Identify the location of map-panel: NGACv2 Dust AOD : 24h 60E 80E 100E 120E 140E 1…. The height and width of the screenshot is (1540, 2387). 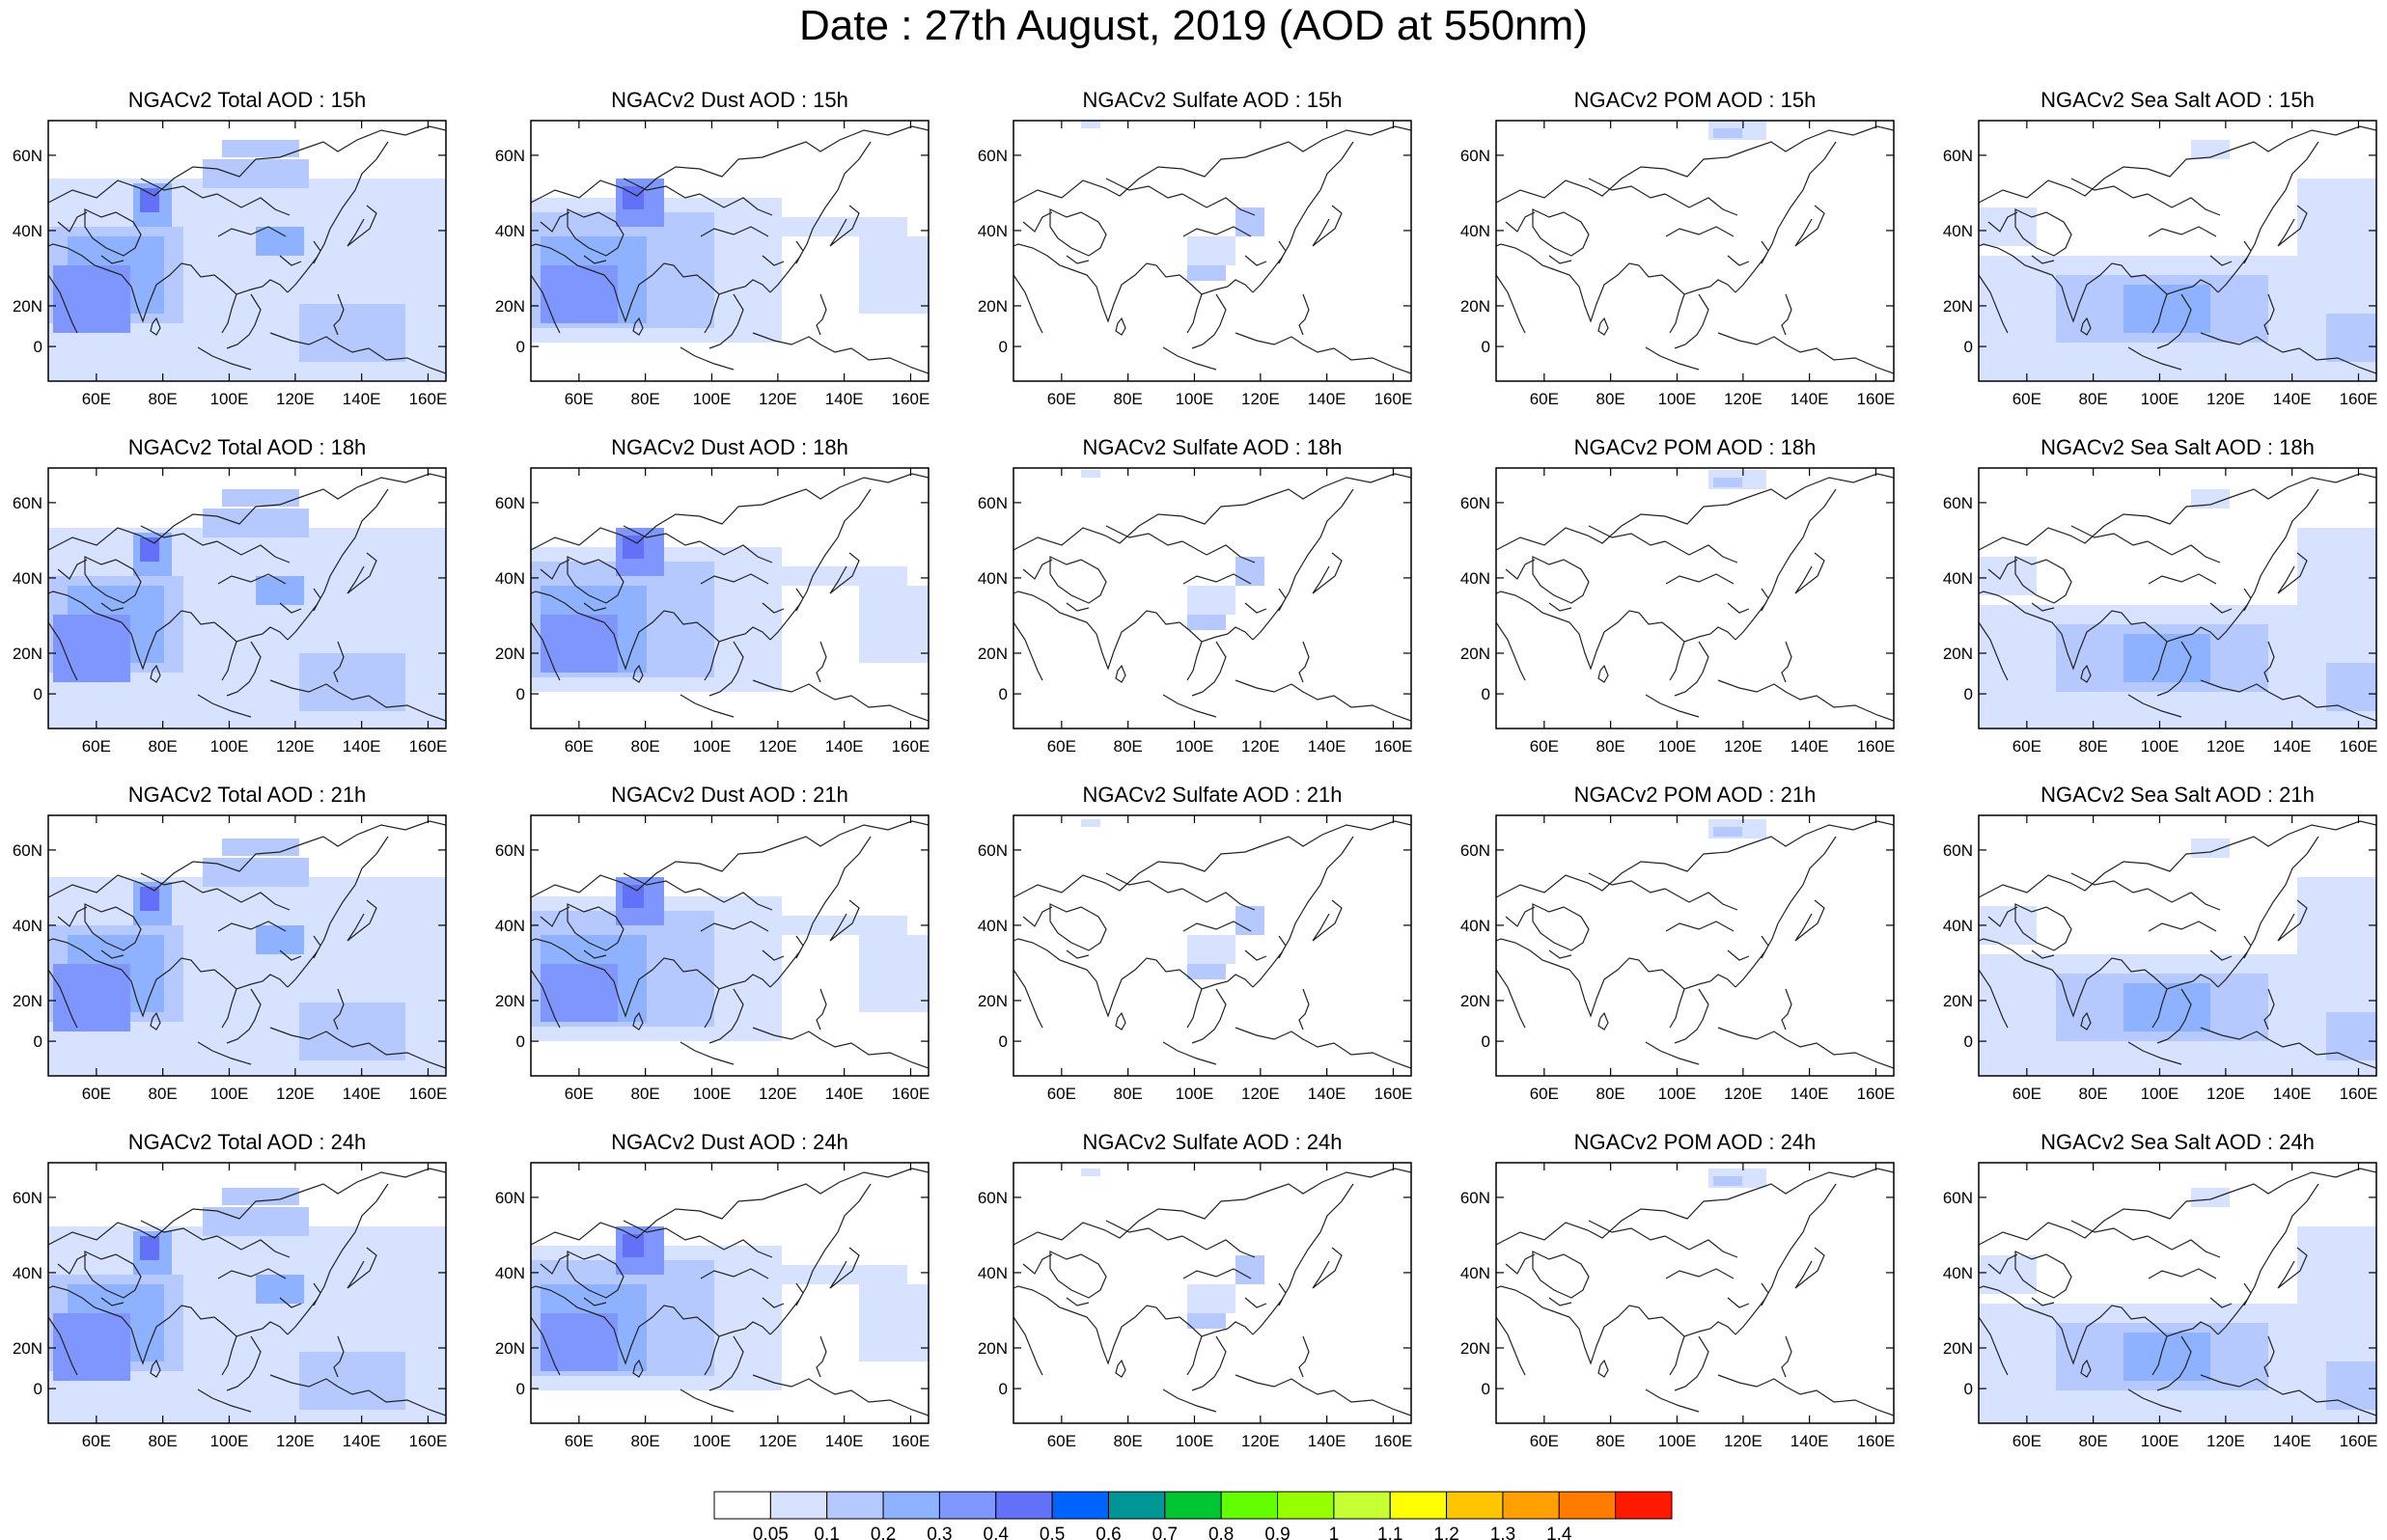
(712, 1290).